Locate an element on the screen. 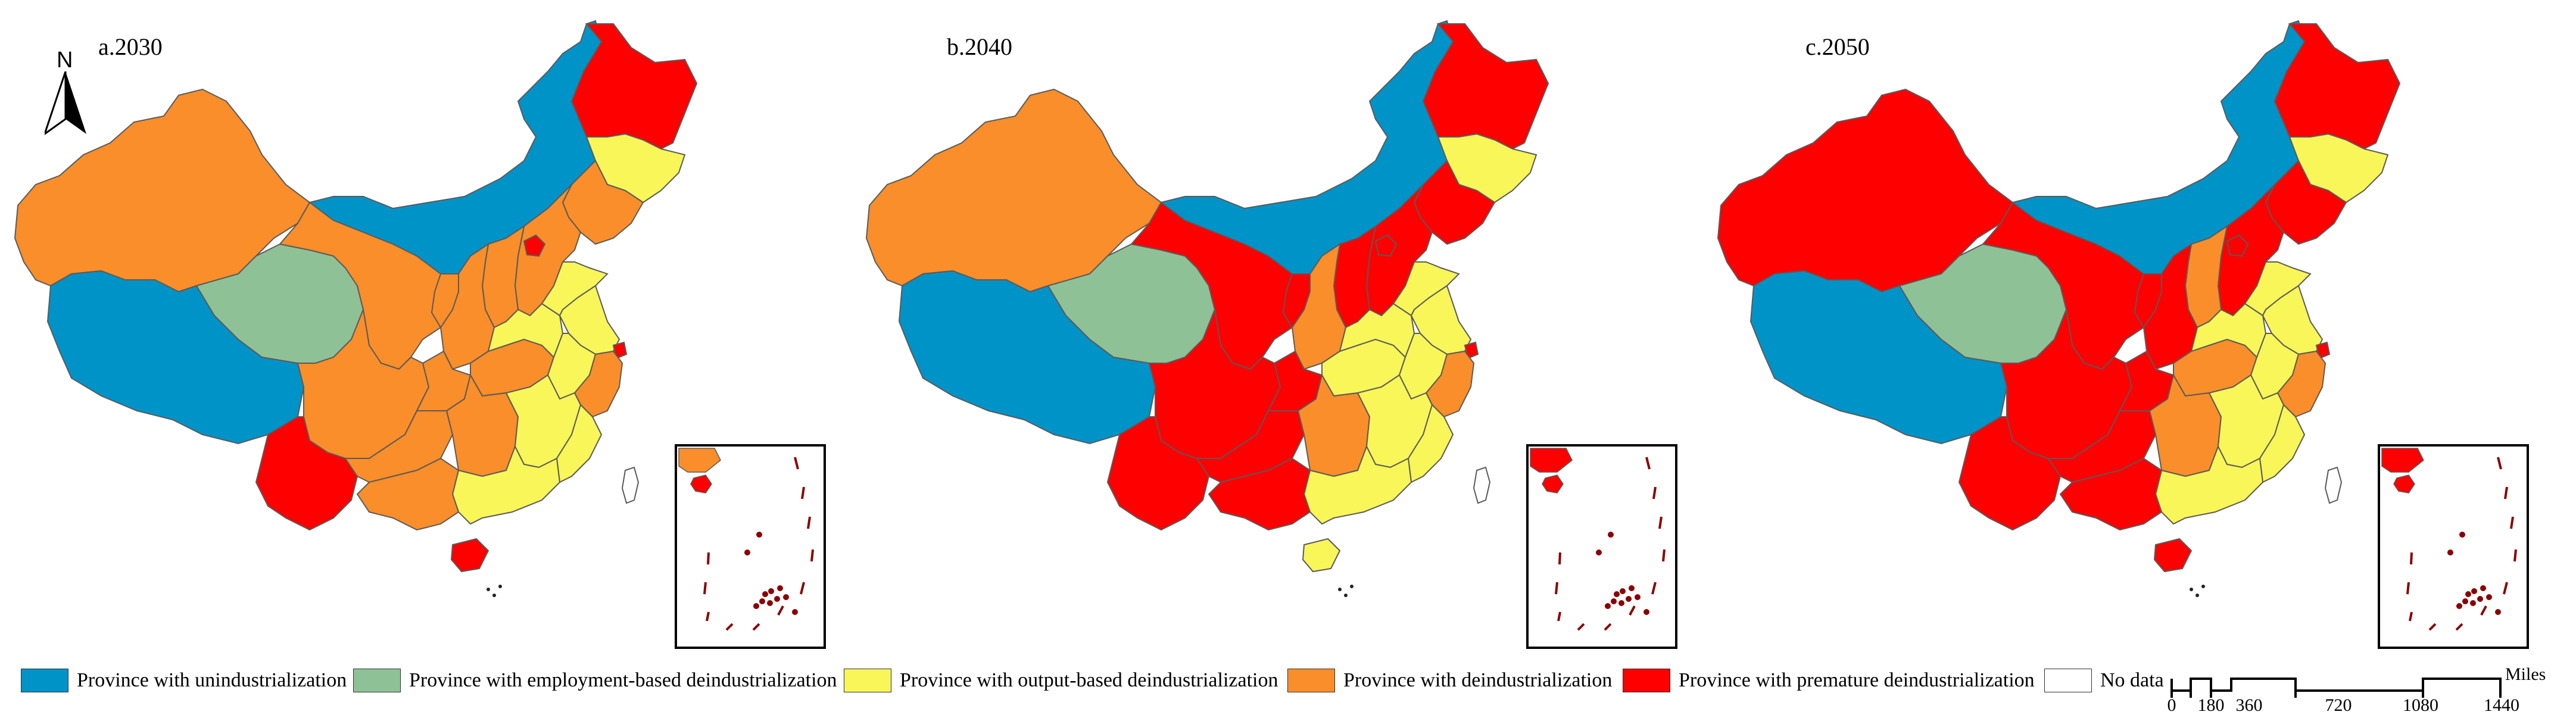 The image size is (2576, 718). scale-tick-360: 360 is located at coordinates (2249, 705).